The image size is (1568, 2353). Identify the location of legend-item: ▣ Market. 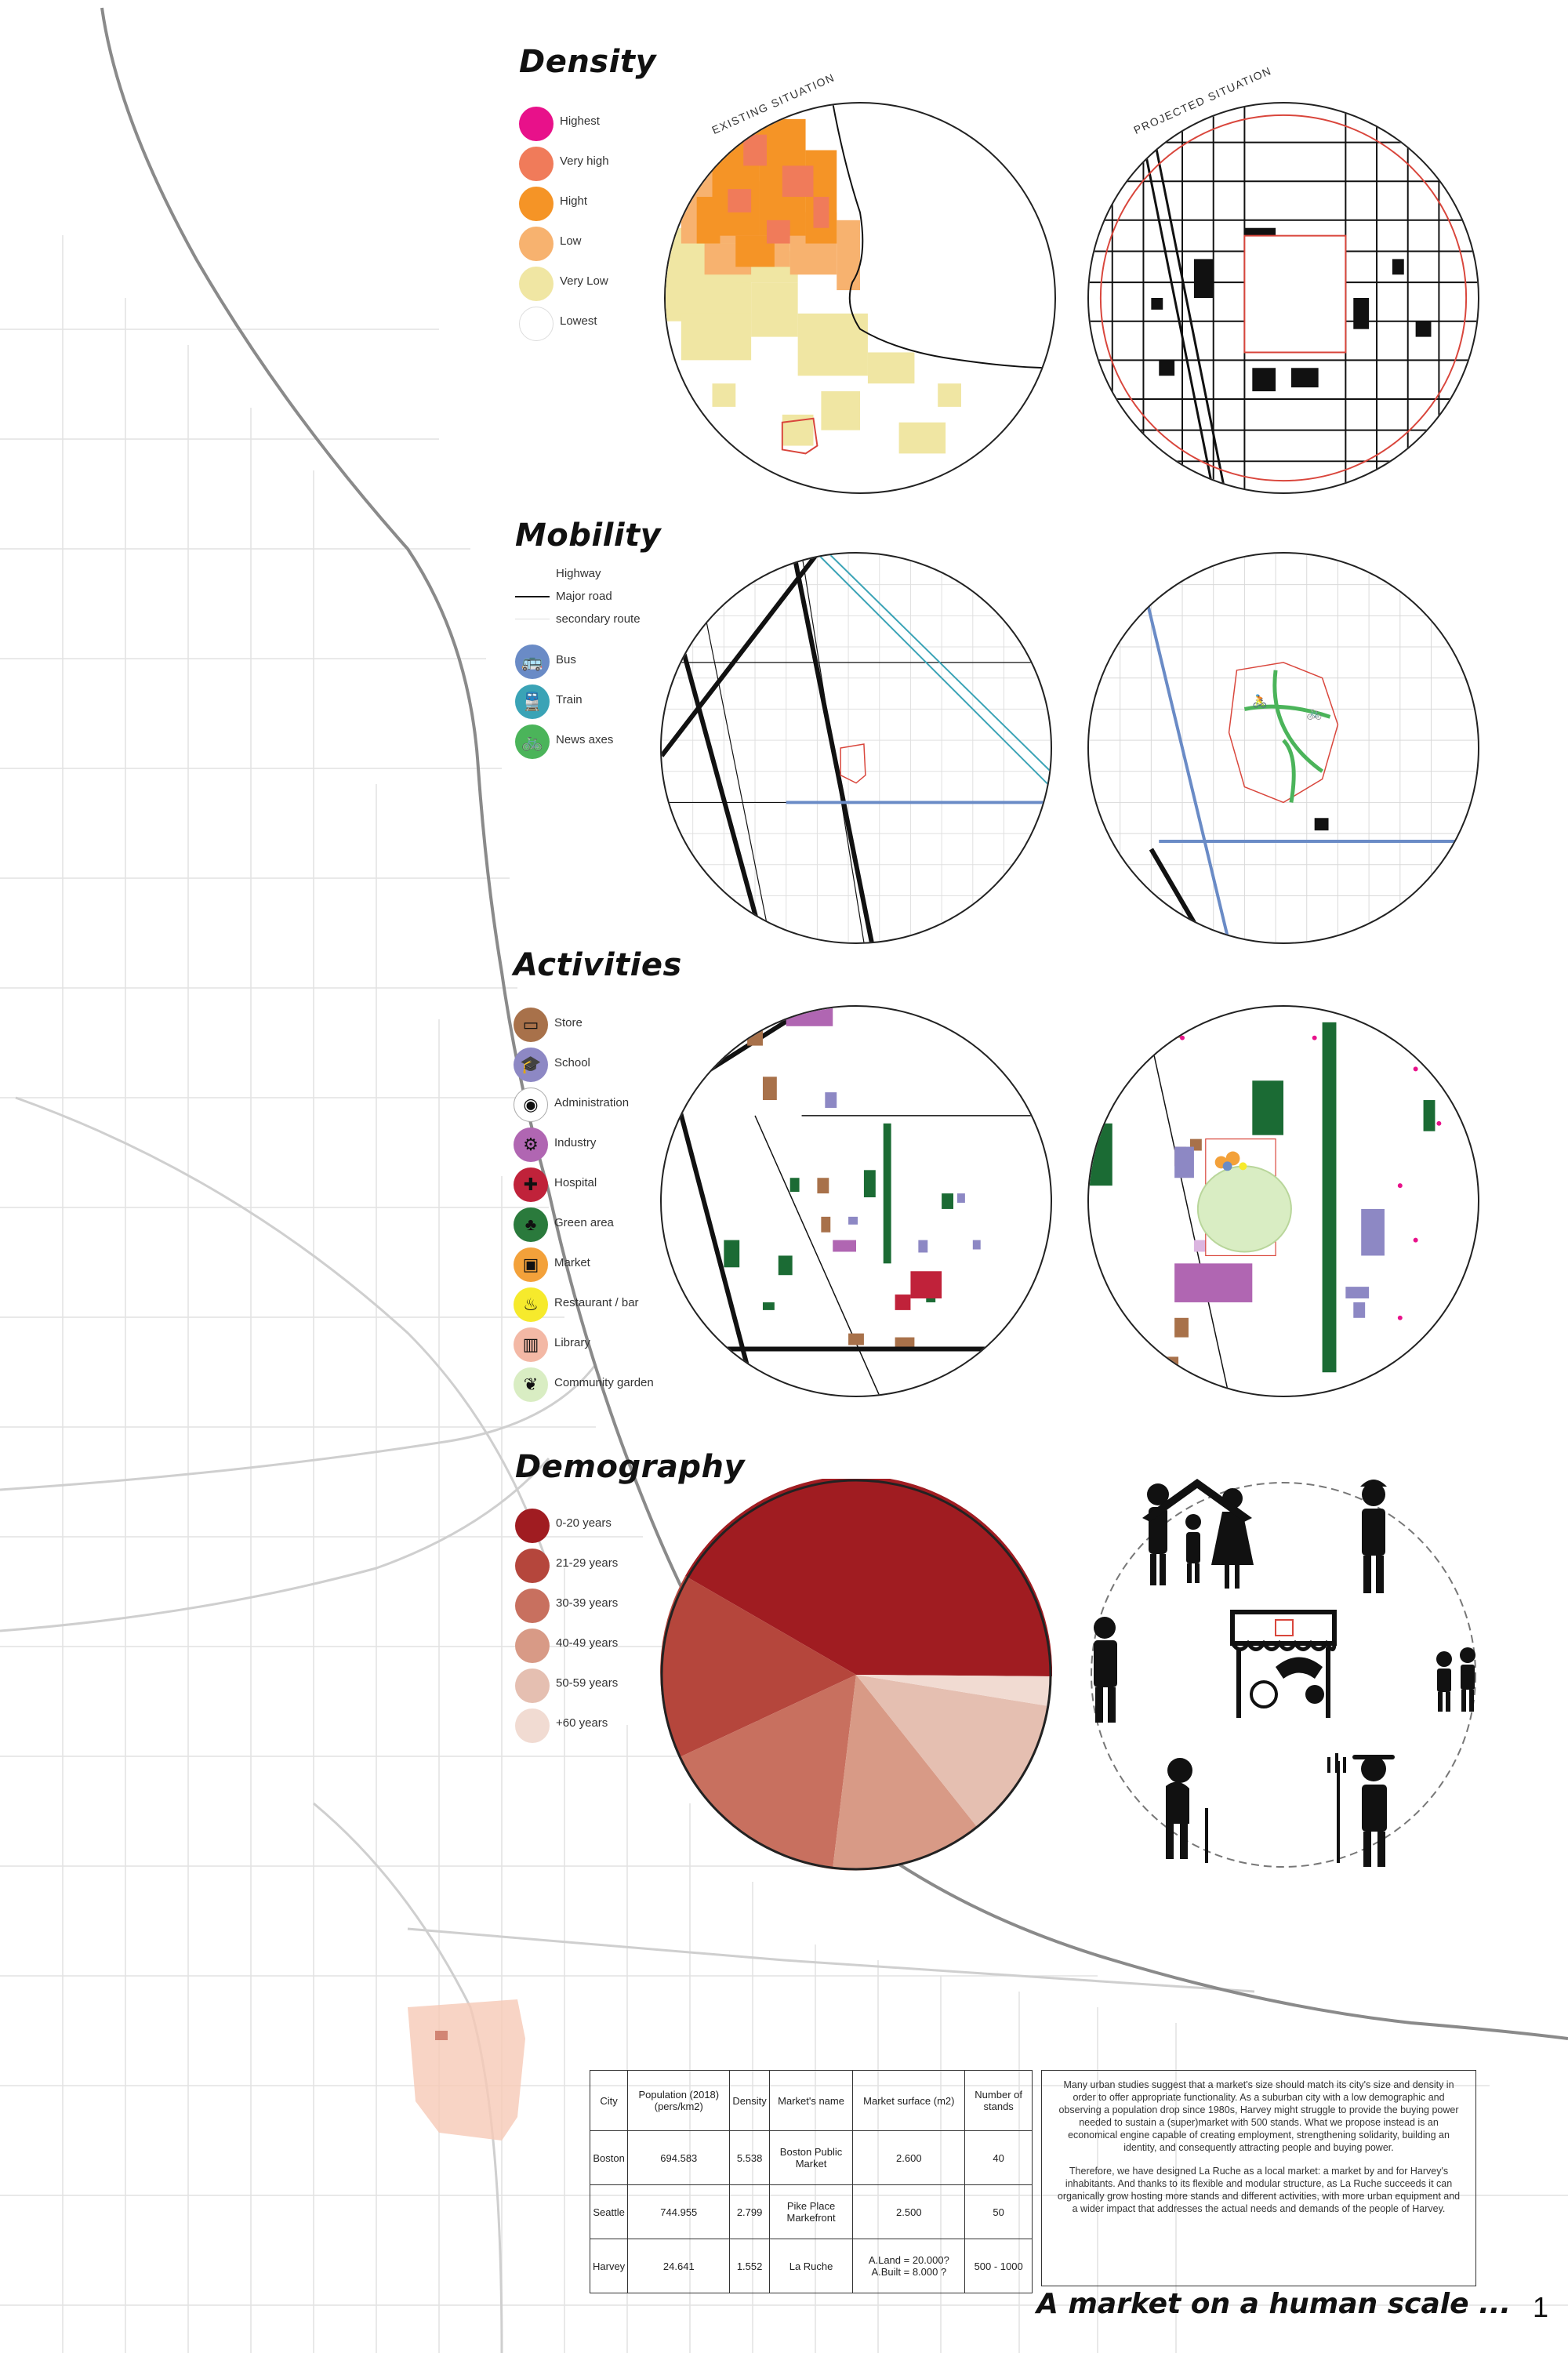
(615, 1265).